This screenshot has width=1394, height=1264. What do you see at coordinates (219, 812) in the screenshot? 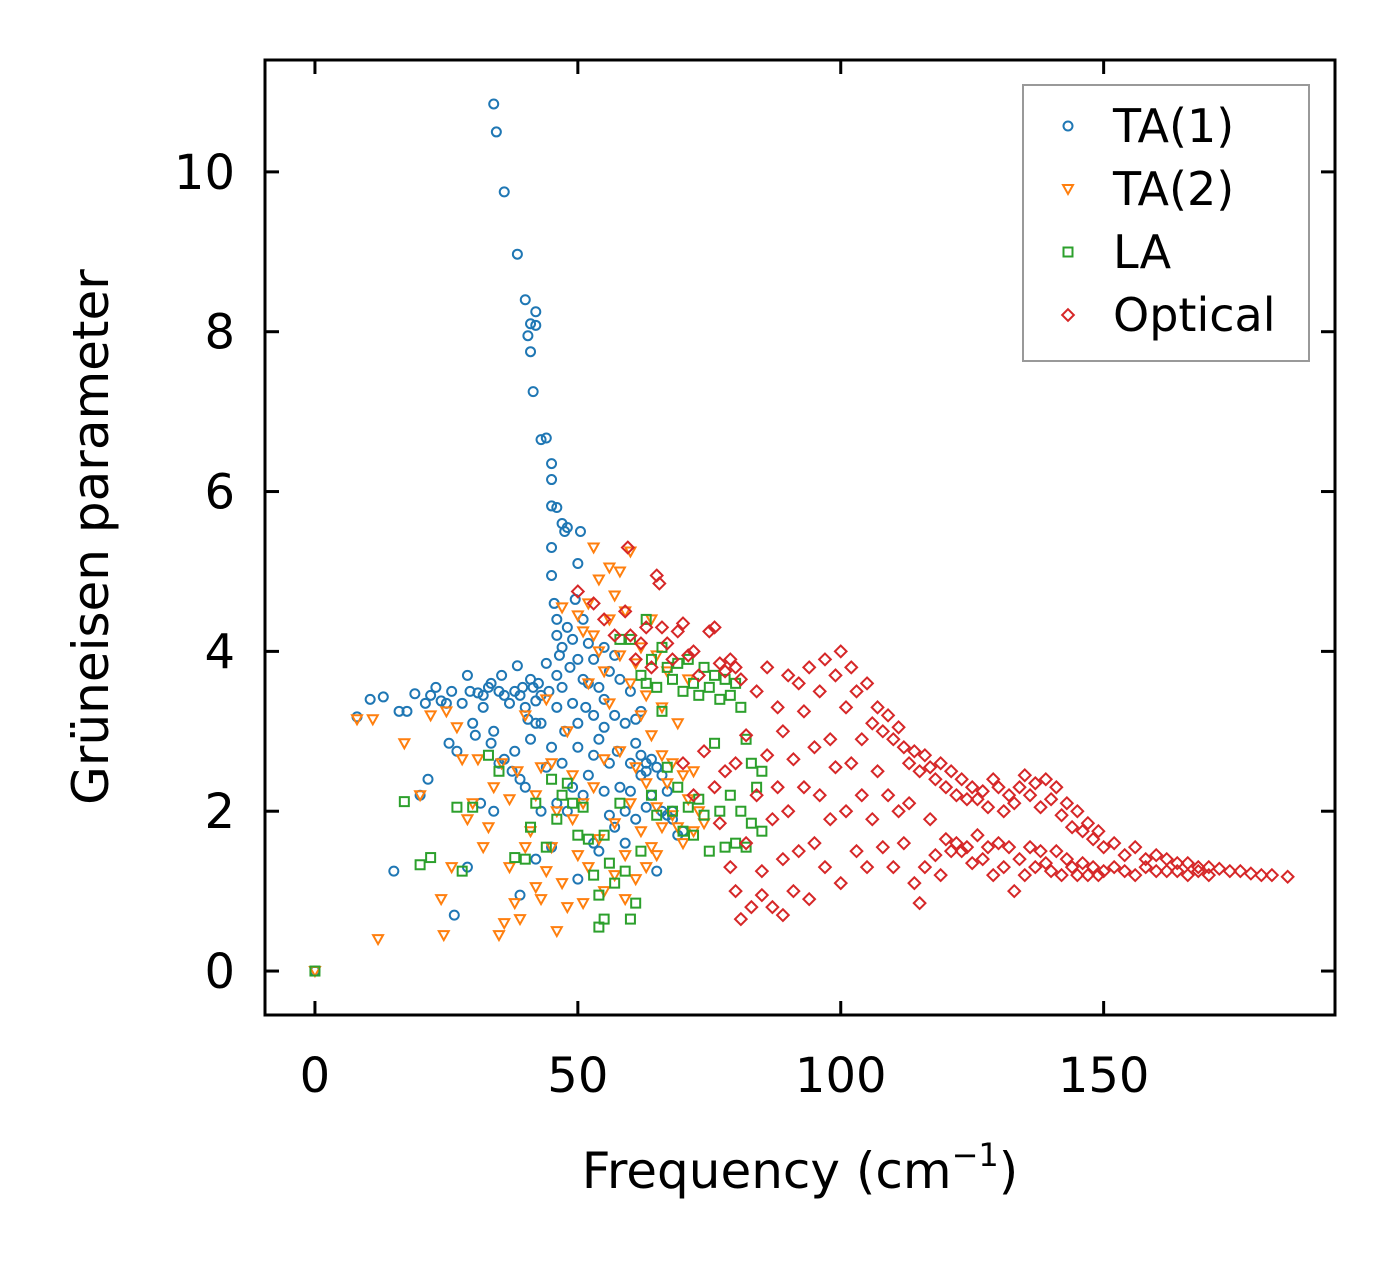
I see `y-tick-label: 2` at bounding box center [219, 812].